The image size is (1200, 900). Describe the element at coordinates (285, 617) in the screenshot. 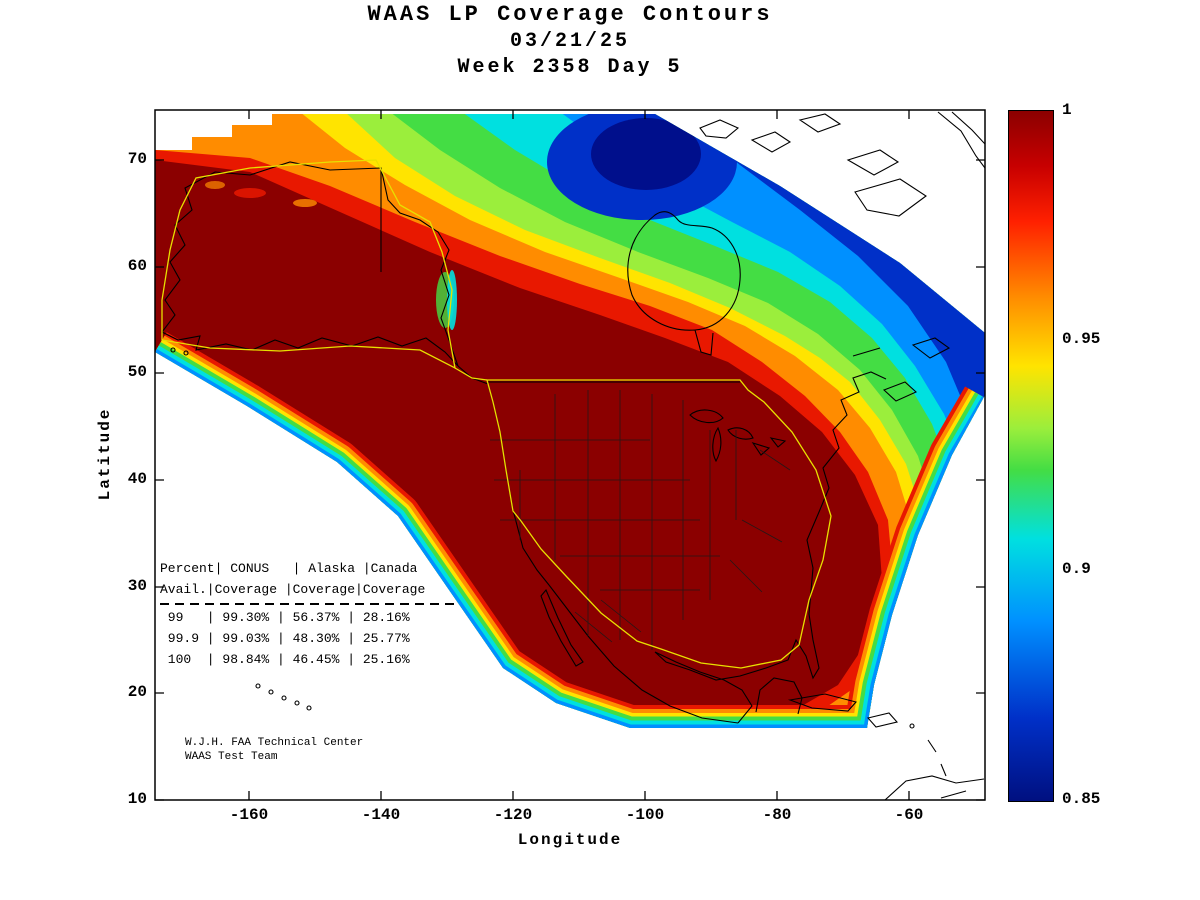

I see `stats-row: 99 | 99.30% | 56.37% | 28.16%` at that location.